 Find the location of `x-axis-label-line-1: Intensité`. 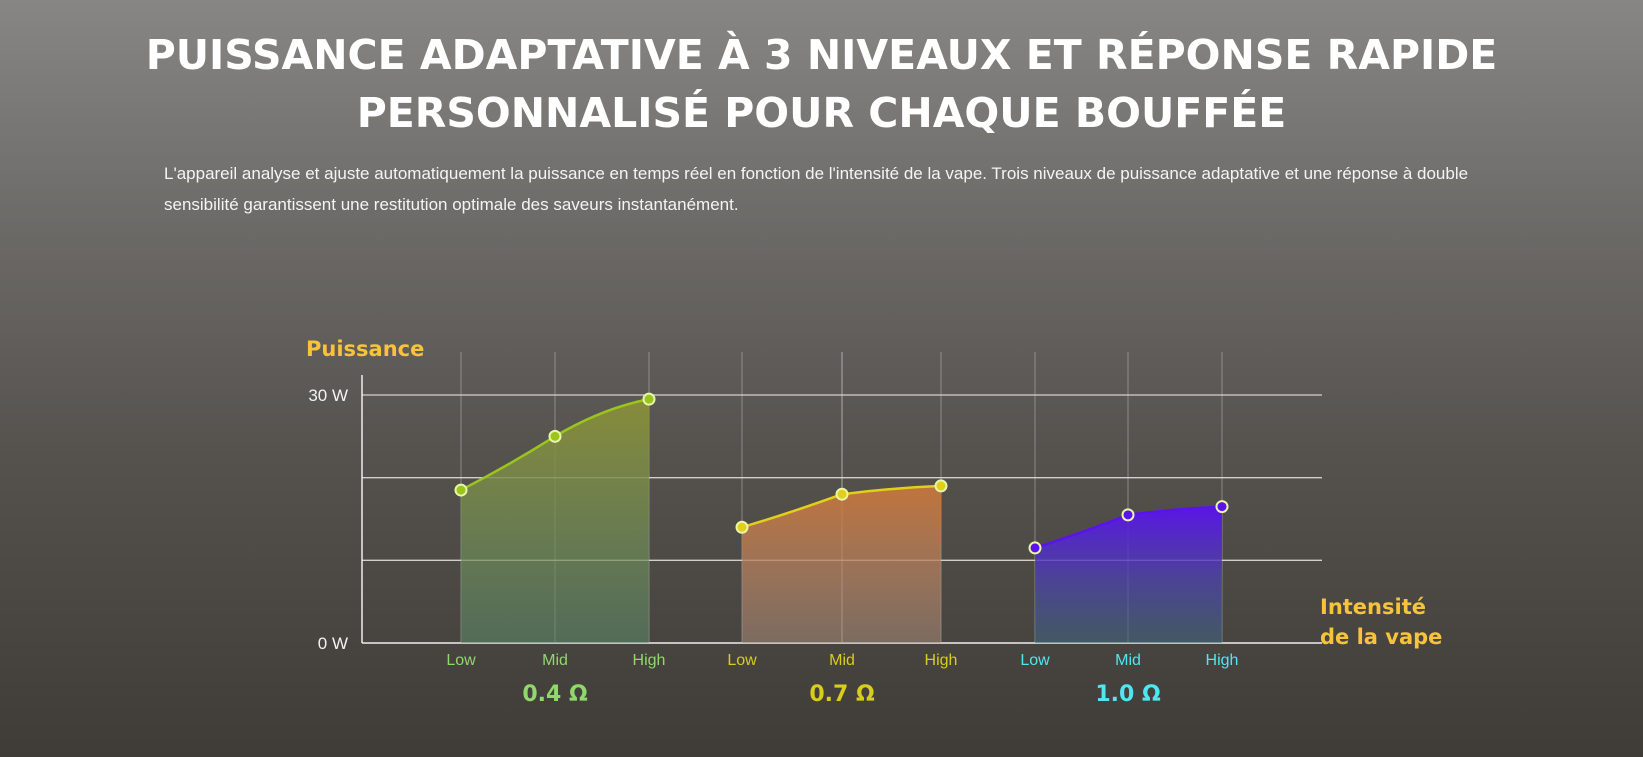

x-axis-label-line-1: Intensité is located at coordinates (1373, 607).